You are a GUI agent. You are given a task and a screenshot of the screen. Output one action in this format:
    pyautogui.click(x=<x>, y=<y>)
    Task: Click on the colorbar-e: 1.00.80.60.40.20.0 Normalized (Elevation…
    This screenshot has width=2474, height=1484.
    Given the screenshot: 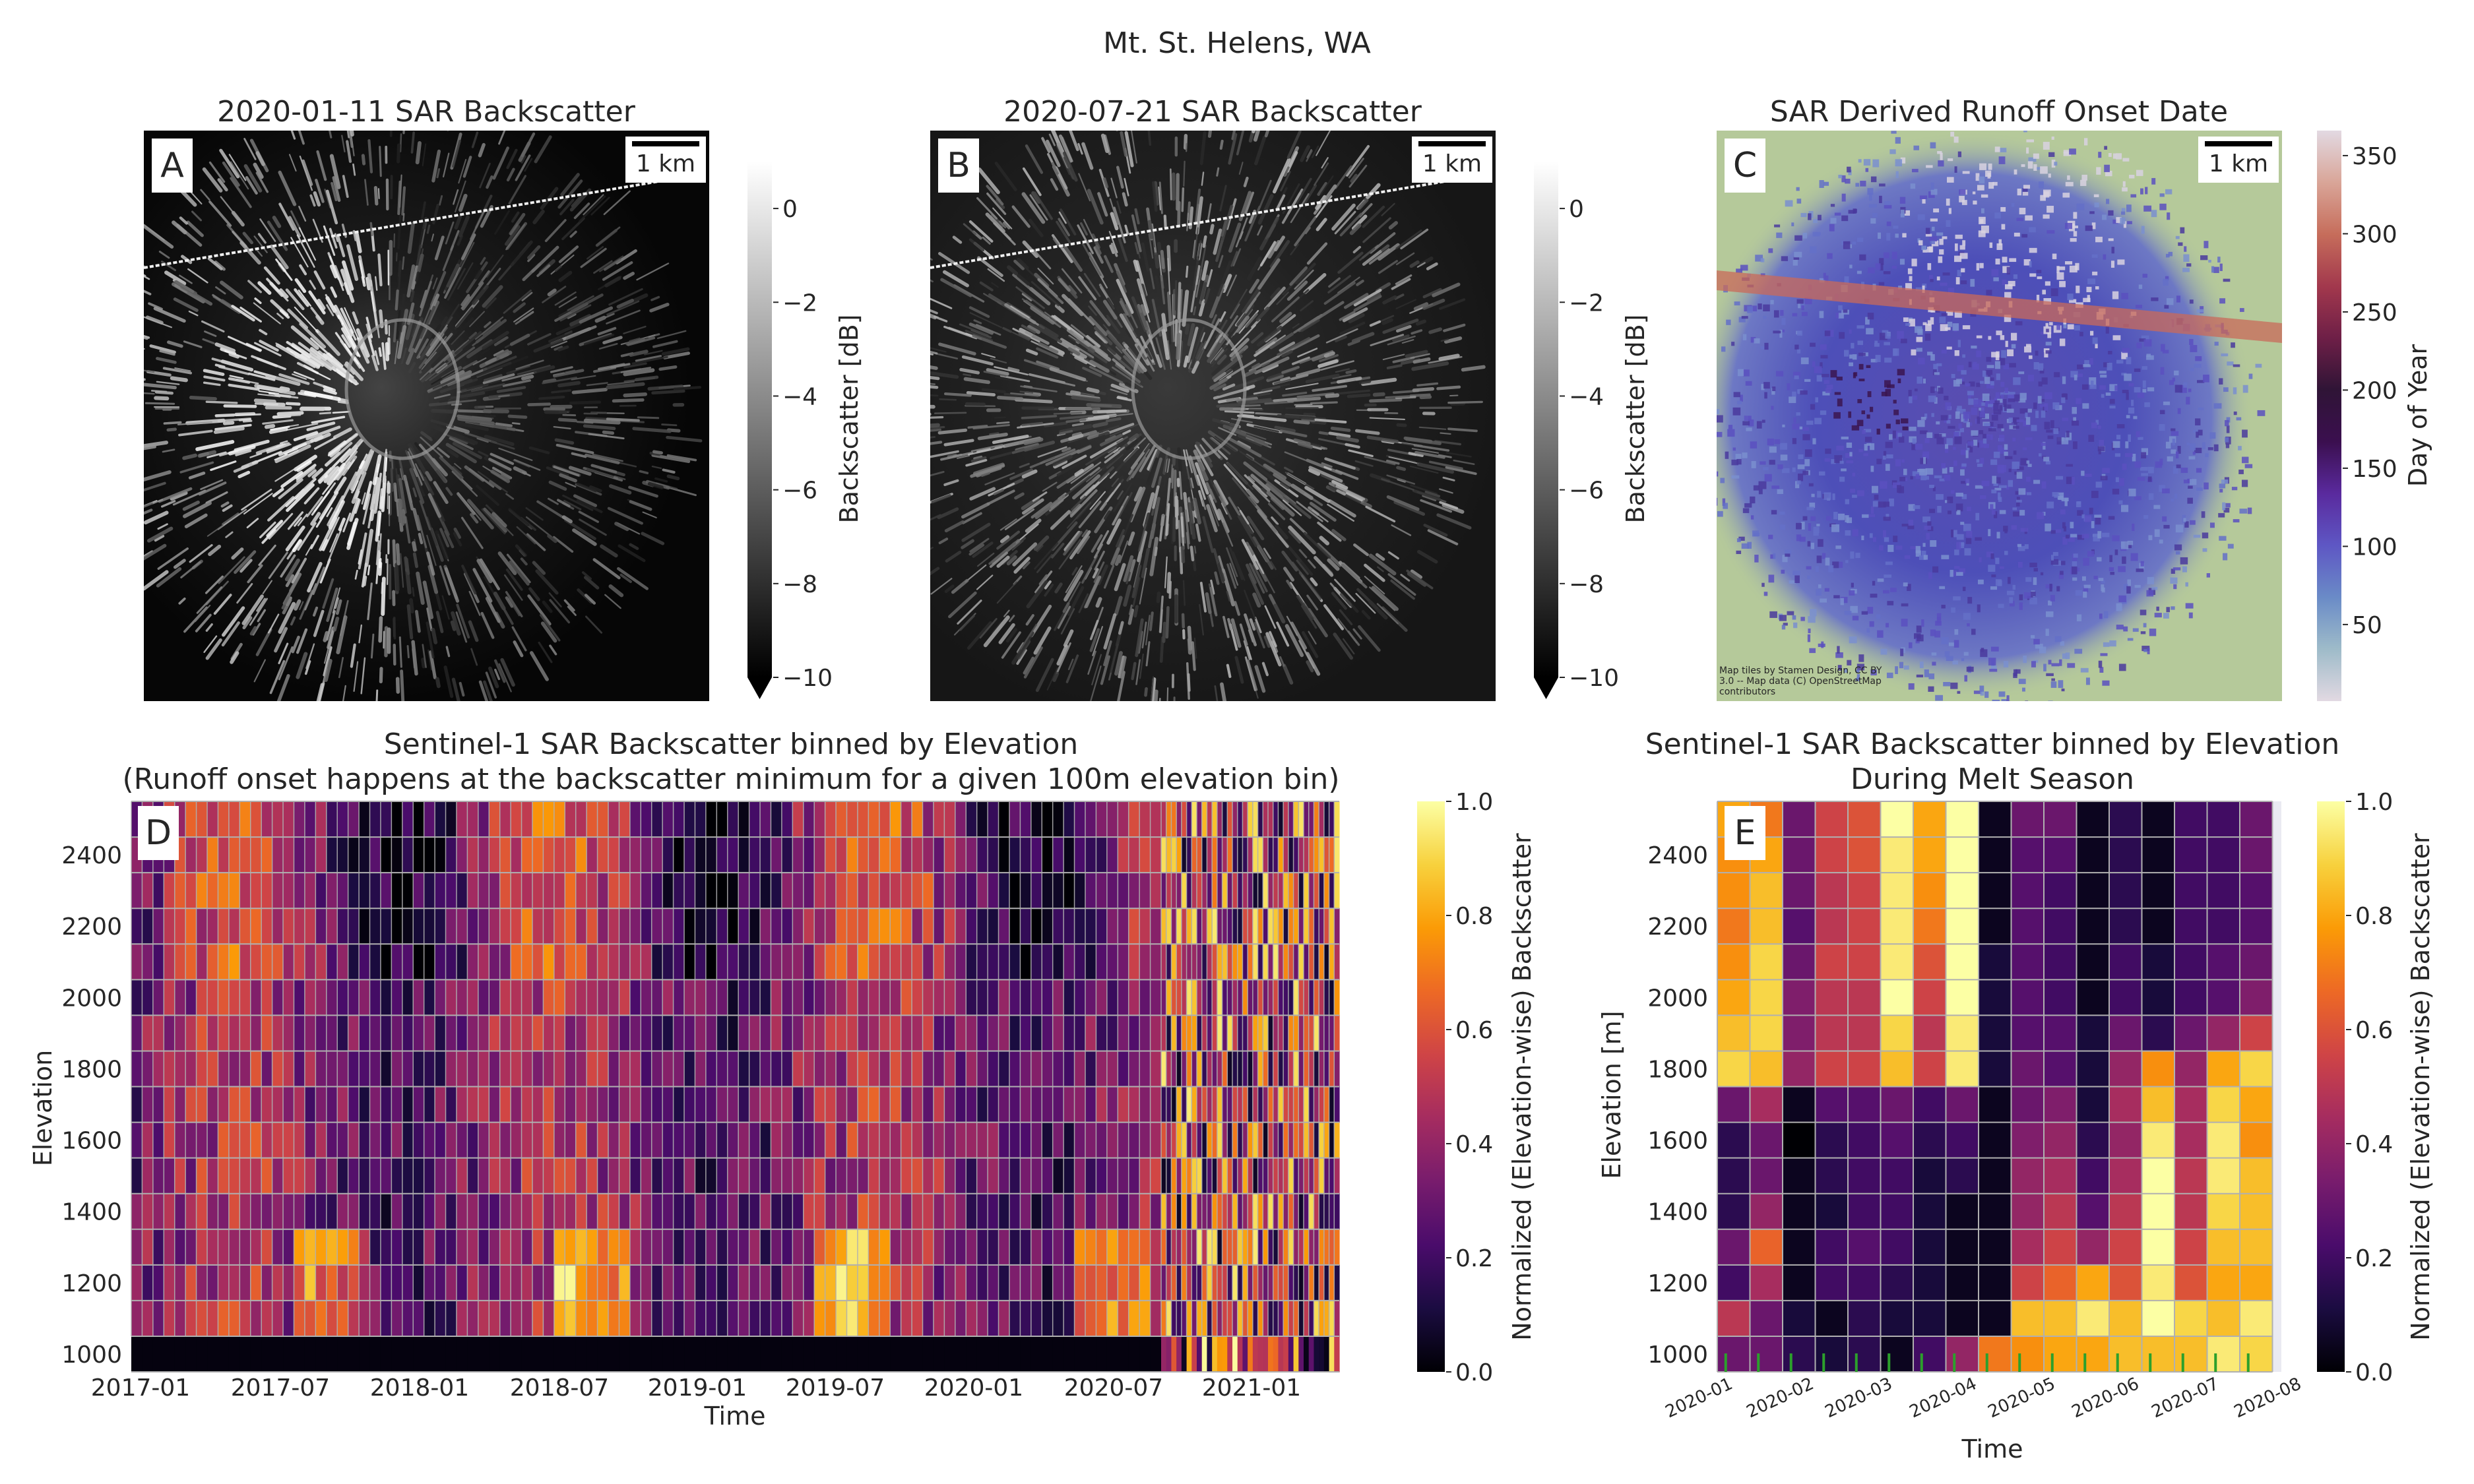 What is the action you would take?
    pyautogui.click(x=2376, y=1087)
    